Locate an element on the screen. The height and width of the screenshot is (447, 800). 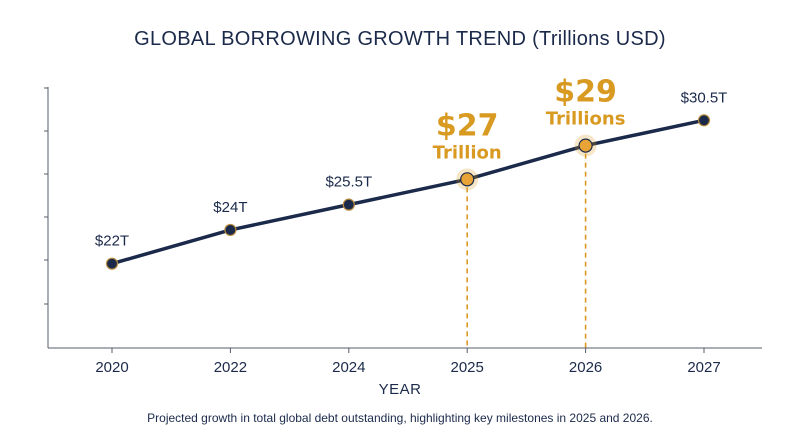
x-axis-title: YEAR is located at coordinates (400, 389).